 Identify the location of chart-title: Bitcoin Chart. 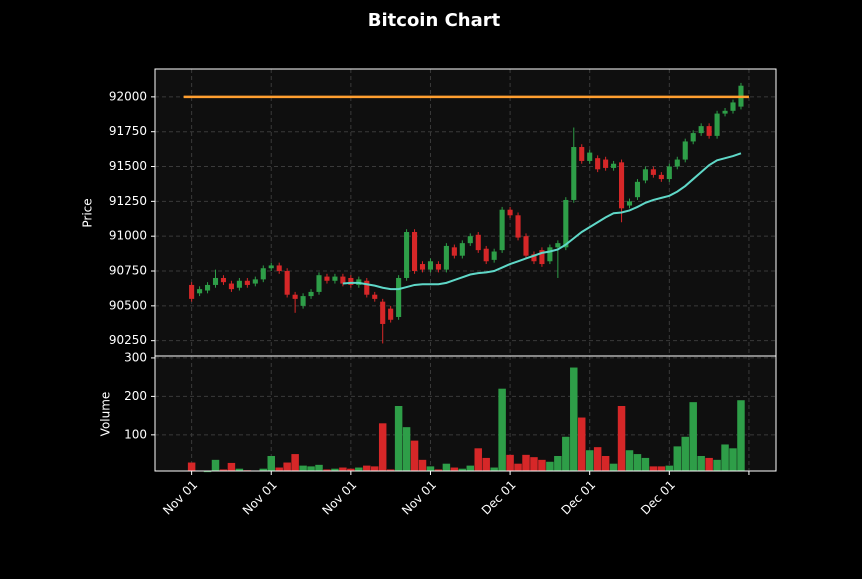
(434, 20).